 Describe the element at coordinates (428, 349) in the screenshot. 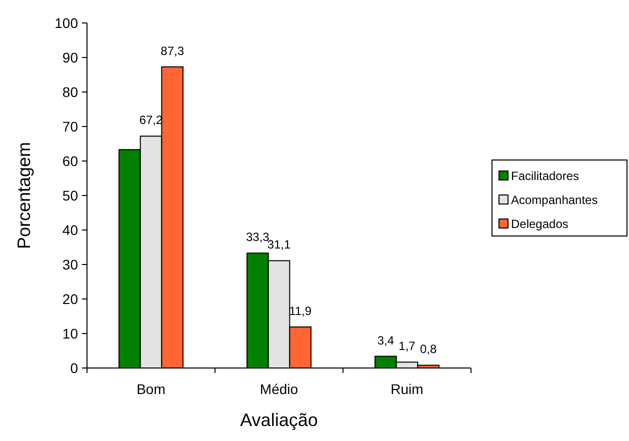

I see `data-label: 0,8` at that location.